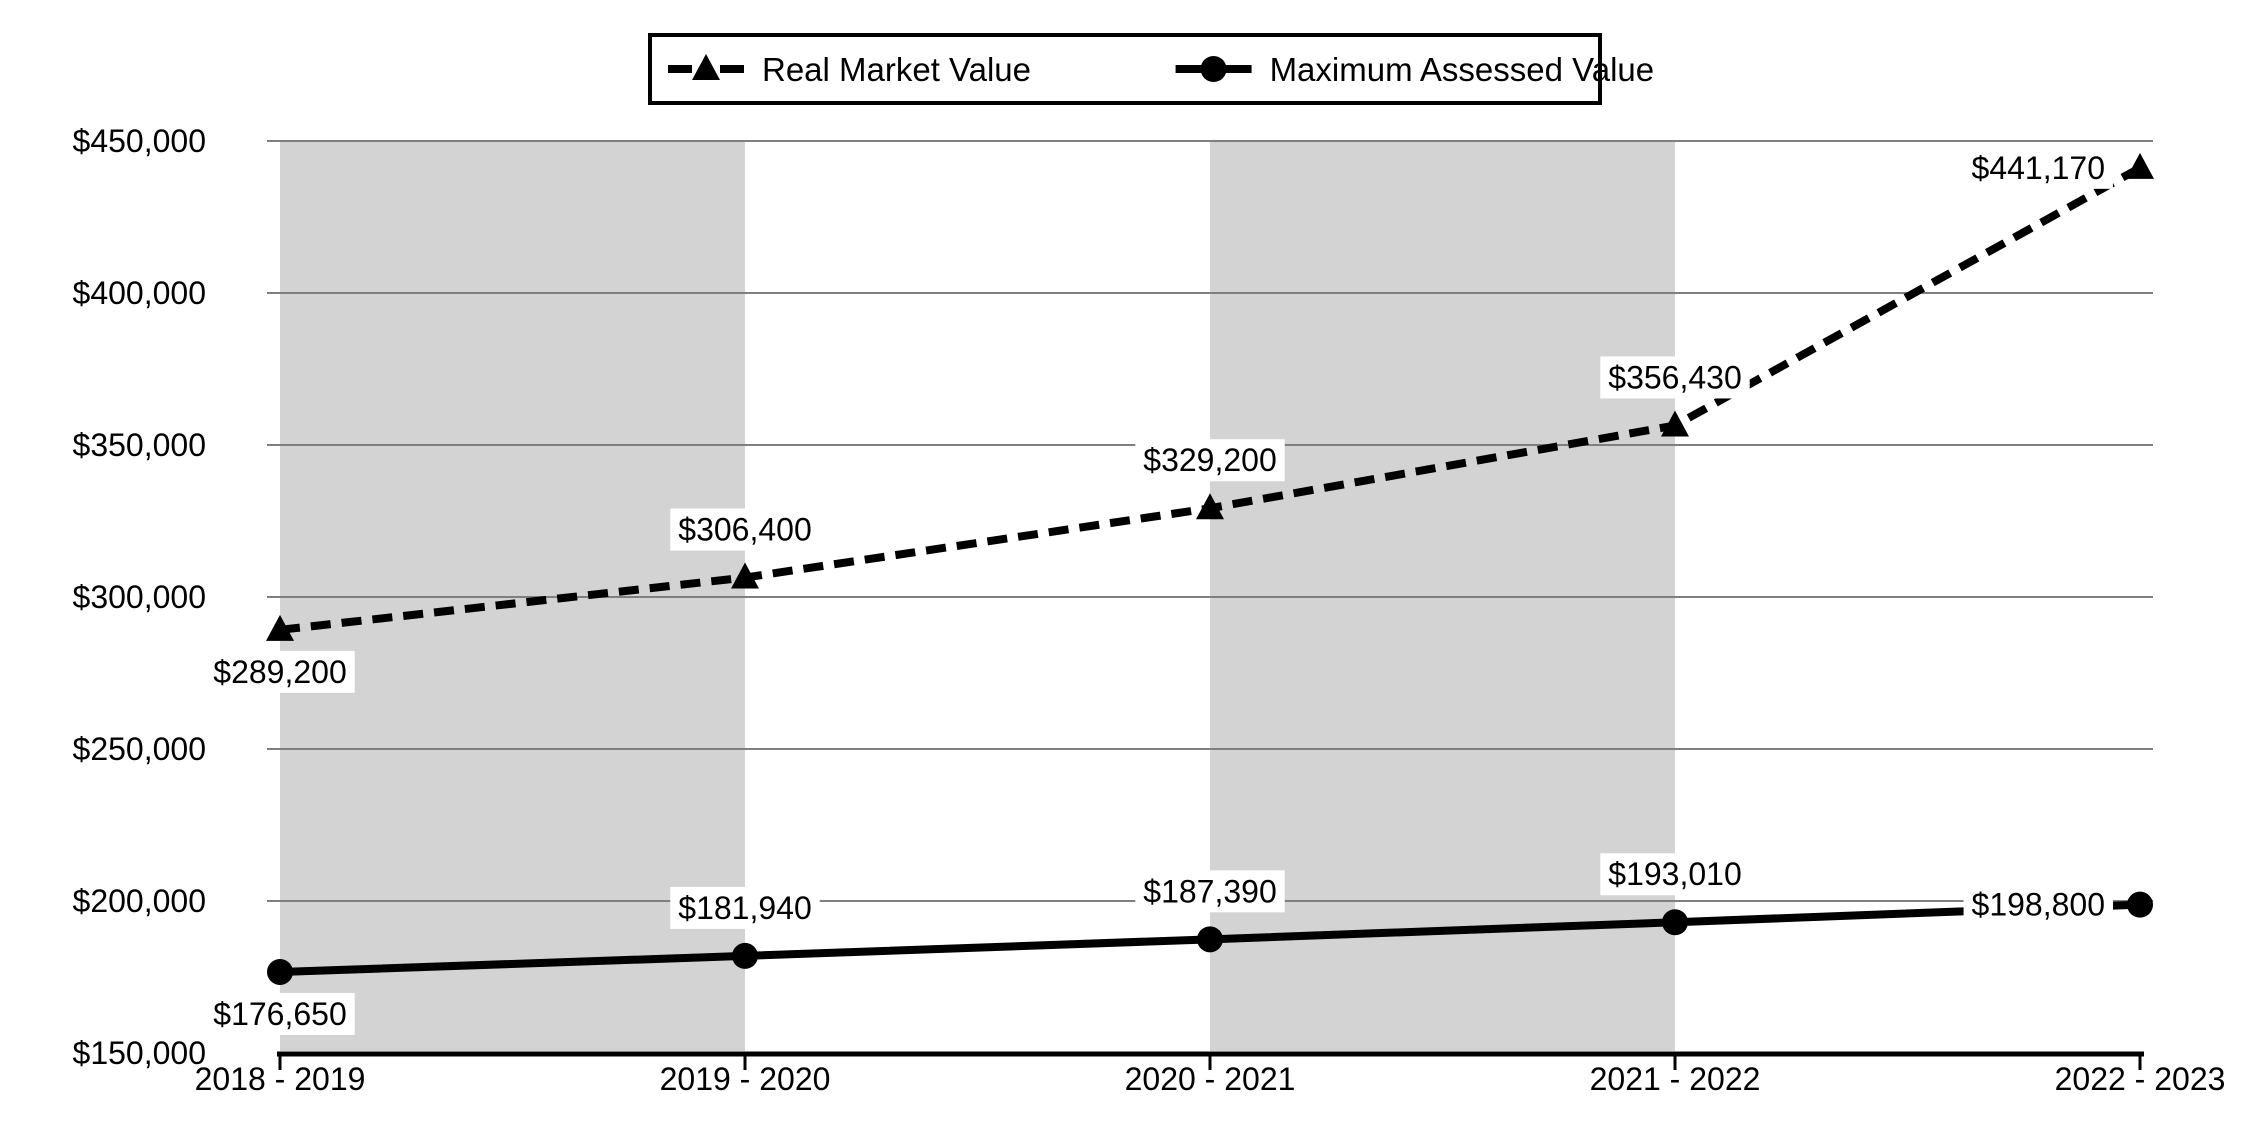  What do you see at coordinates (139, 1053) in the screenshot?
I see `y-axis-label: $150,000` at bounding box center [139, 1053].